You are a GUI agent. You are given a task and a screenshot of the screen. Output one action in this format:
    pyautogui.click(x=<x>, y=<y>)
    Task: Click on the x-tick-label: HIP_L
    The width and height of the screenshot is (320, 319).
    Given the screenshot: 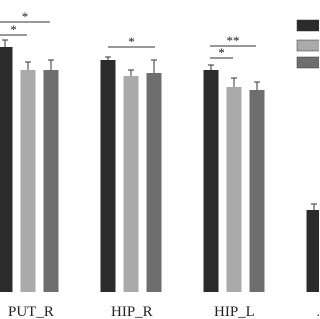 What is the action you would take?
    pyautogui.click(x=234, y=311)
    